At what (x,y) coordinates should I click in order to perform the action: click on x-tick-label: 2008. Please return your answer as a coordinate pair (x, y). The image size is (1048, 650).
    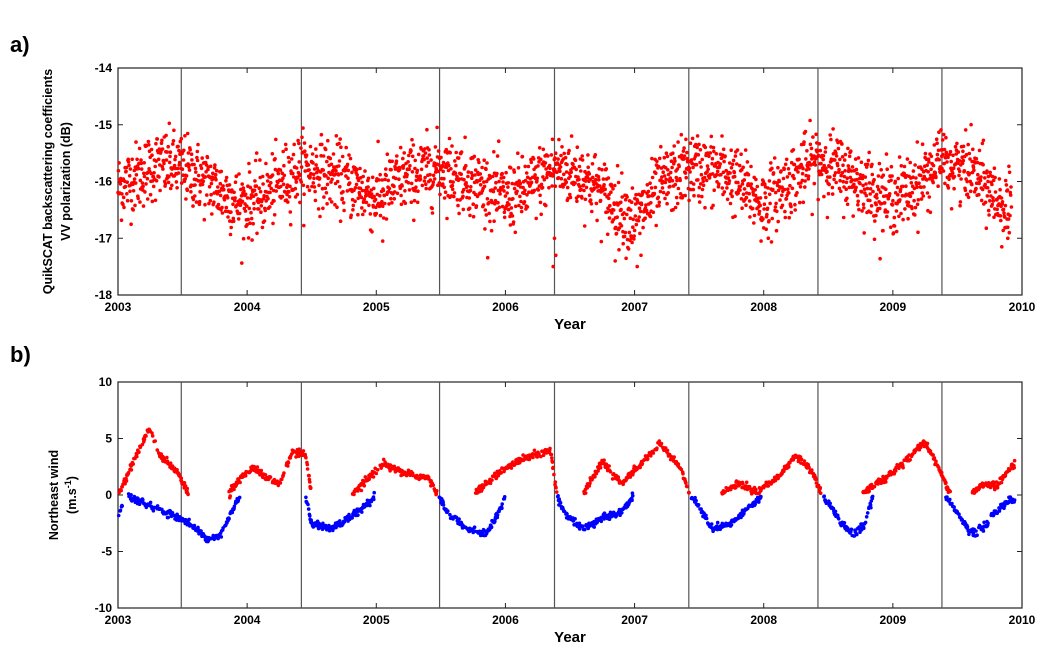
    Looking at the image, I should click on (763, 307).